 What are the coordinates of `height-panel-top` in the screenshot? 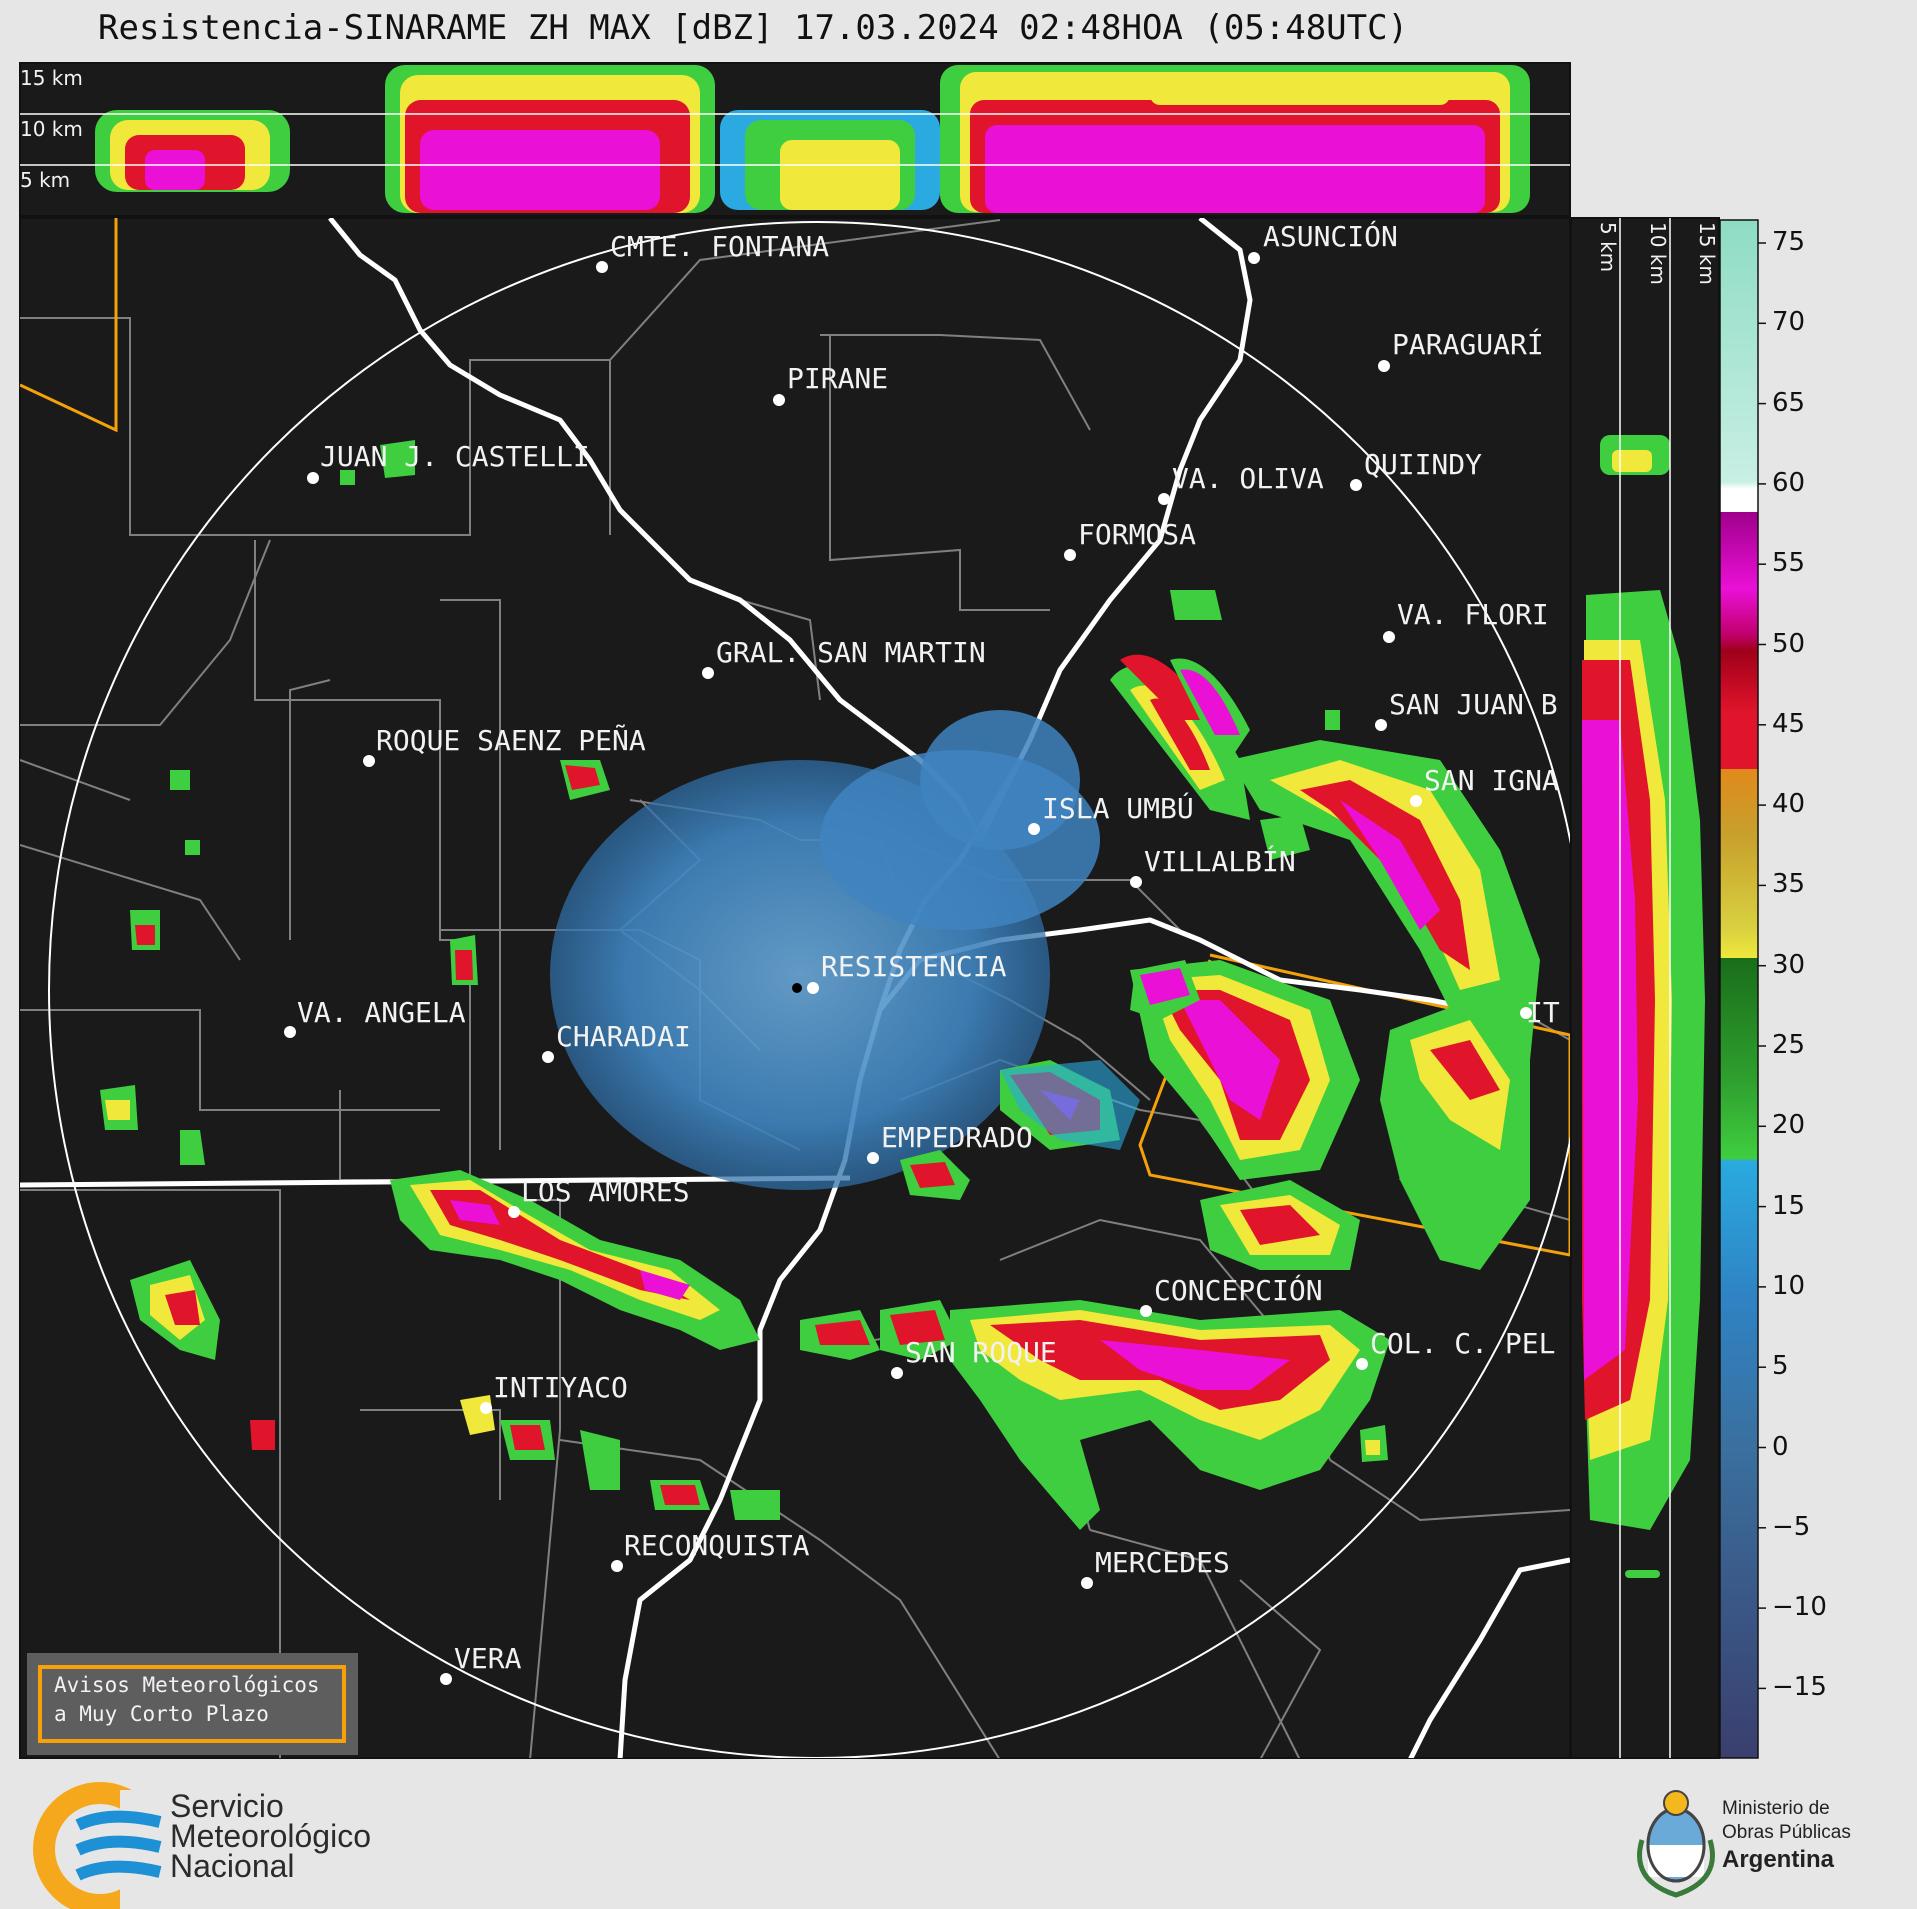 It's located at (795, 139).